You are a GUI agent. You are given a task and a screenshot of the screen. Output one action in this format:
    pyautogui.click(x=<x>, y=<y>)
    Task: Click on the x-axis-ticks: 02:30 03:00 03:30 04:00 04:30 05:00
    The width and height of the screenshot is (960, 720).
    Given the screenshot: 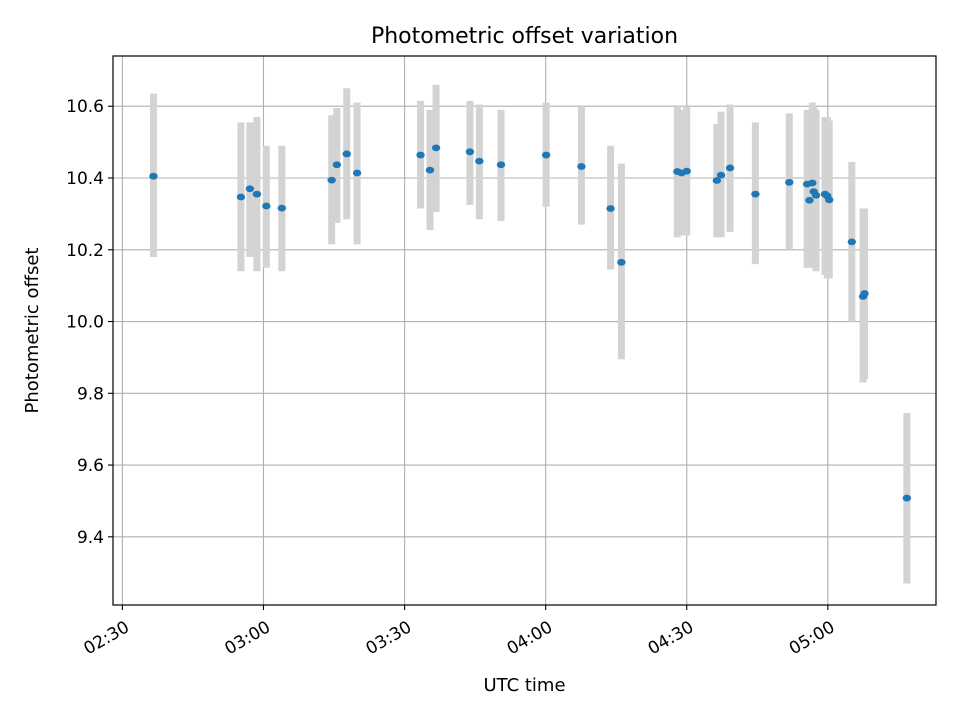 What is the action you would take?
    pyautogui.click(x=459, y=632)
    